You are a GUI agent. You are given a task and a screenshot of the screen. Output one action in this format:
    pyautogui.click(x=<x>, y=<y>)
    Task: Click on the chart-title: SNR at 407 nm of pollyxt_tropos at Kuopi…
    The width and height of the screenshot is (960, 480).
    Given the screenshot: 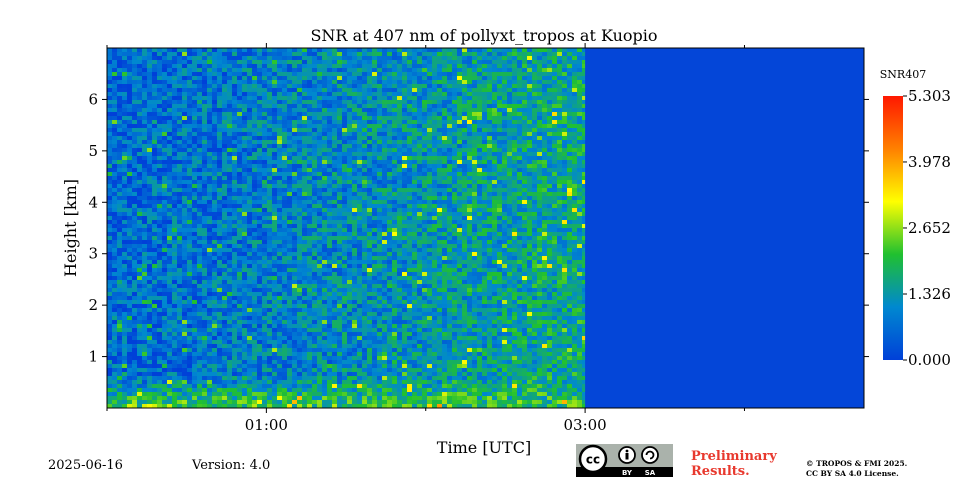 What is the action you would take?
    pyautogui.click(x=483, y=35)
    